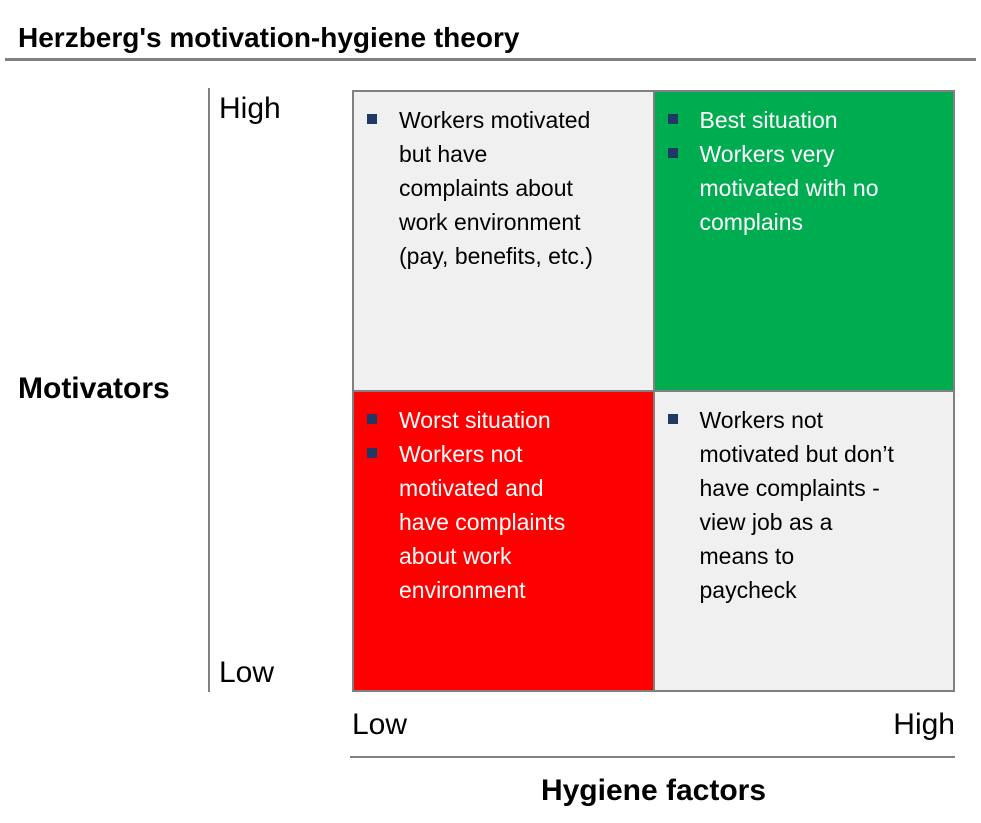  I want to click on x-axis-low-label: Low, so click(380, 724).